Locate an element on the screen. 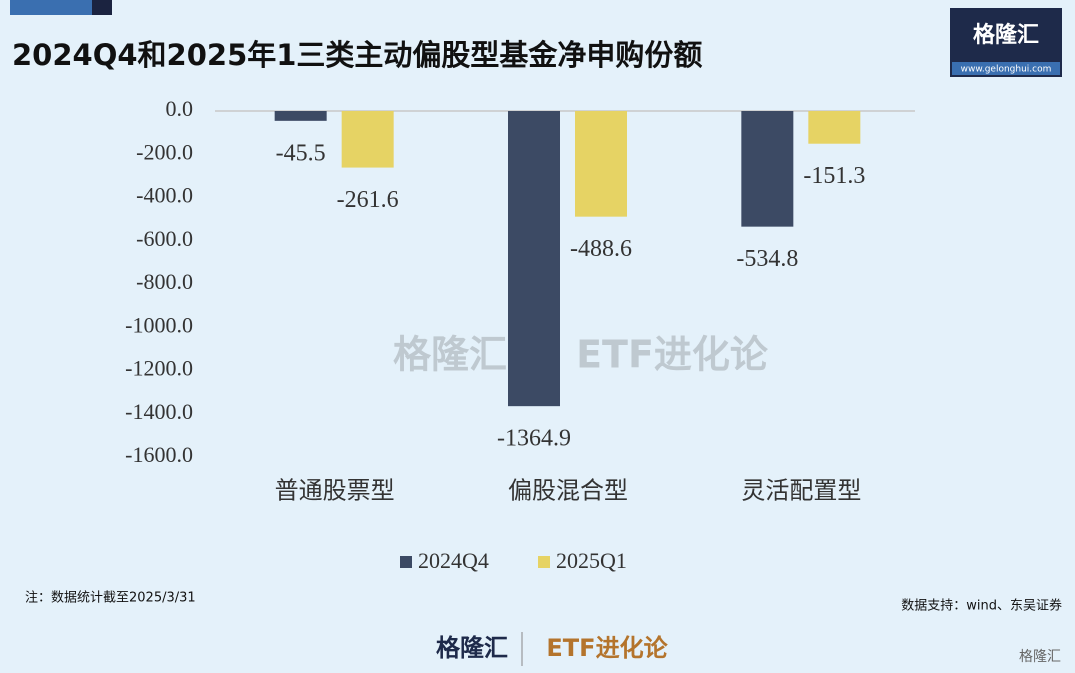 This screenshot has width=1075, height=673. watermark-column: ETF进化论 is located at coordinates (672, 355).